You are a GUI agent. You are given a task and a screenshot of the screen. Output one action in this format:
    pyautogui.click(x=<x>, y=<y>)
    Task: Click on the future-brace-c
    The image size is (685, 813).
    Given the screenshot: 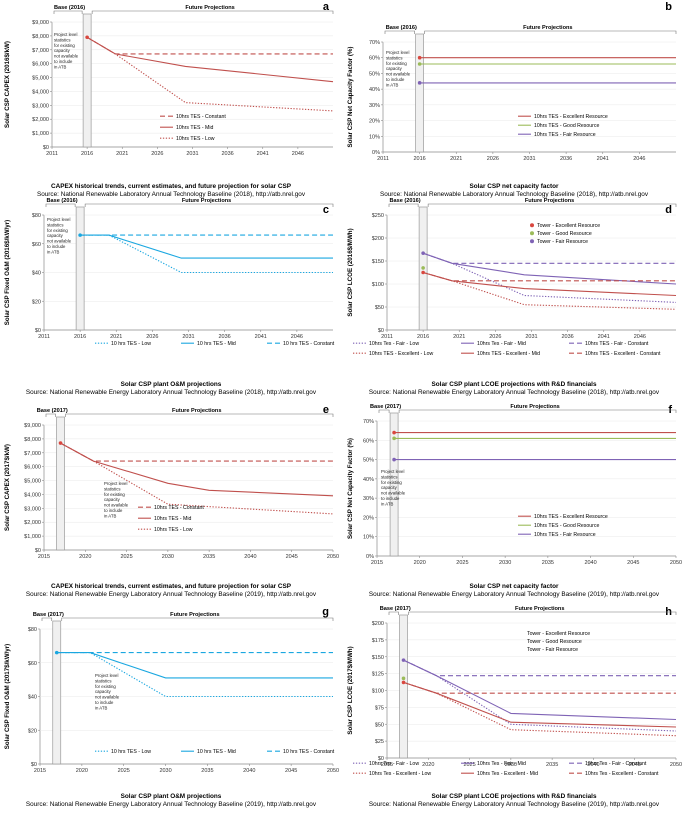 What is the action you would take?
    pyautogui.click(x=209, y=205)
    